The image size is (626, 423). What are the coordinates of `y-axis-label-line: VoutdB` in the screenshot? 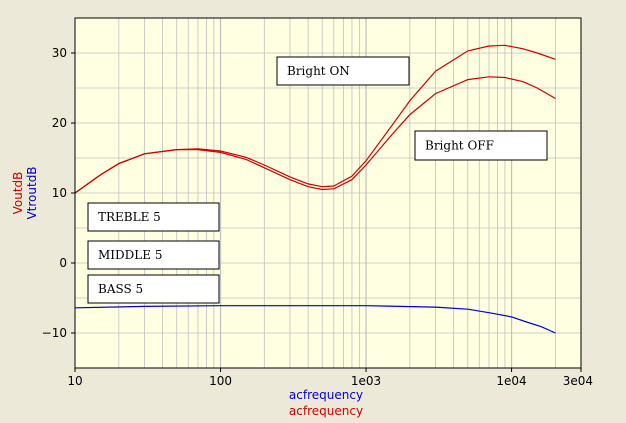 It's located at (18, 193).